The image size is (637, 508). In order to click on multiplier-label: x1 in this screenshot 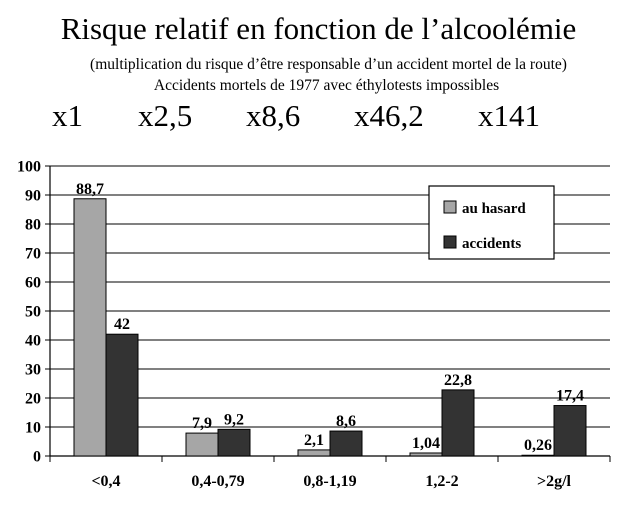, I will do `click(67, 115)`.